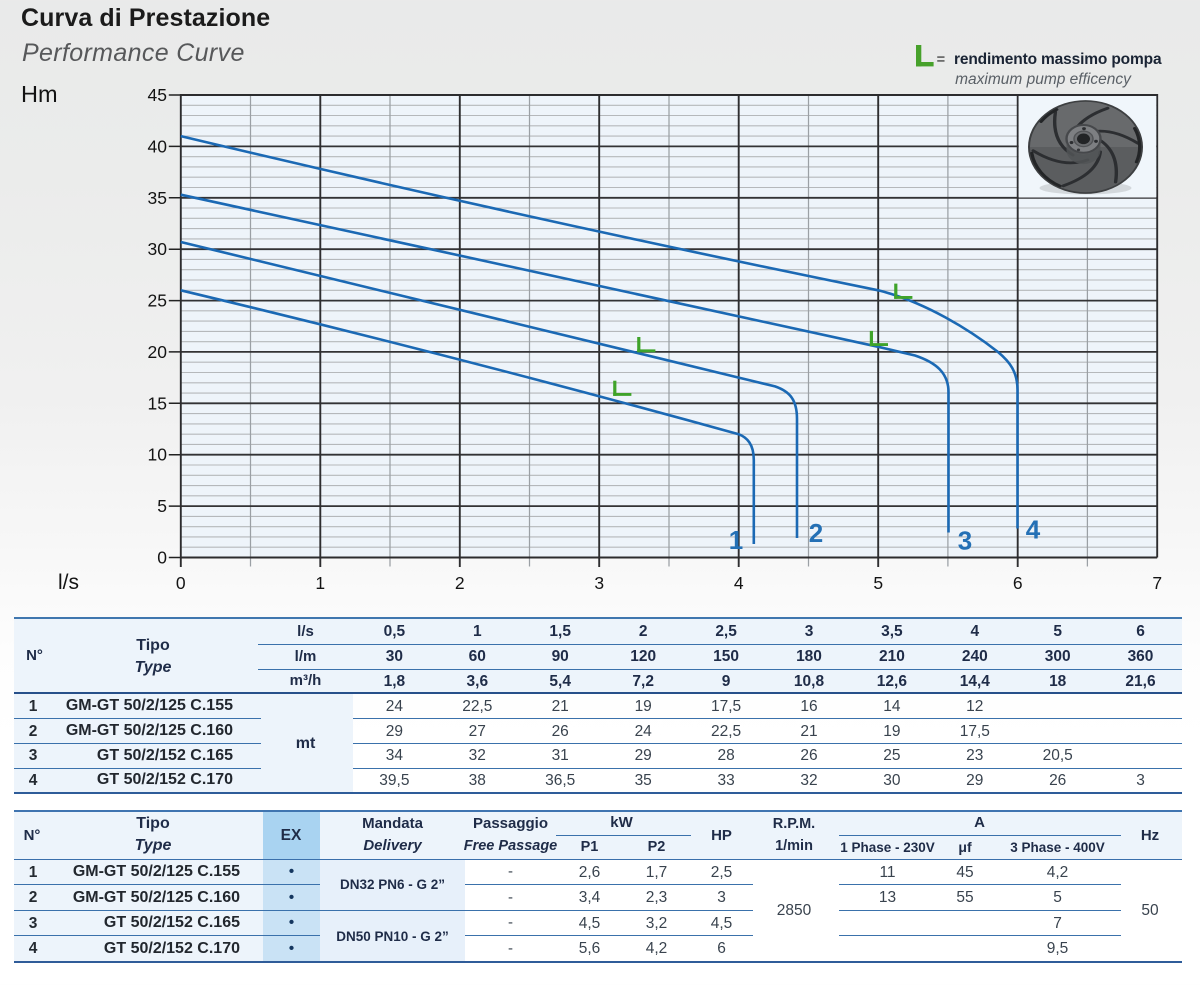  What do you see at coordinates (157, 301) in the screenshot?
I see `svg-text: 25` at bounding box center [157, 301].